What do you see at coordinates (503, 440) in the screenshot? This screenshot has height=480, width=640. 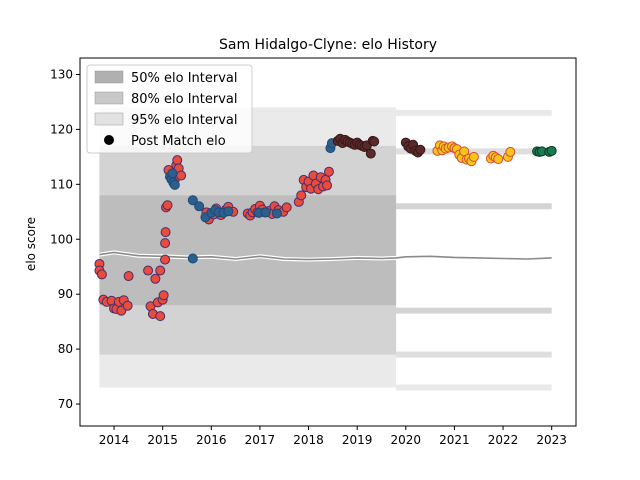 I see `x-tick-label-2022: 2022` at bounding box center [503, 440].